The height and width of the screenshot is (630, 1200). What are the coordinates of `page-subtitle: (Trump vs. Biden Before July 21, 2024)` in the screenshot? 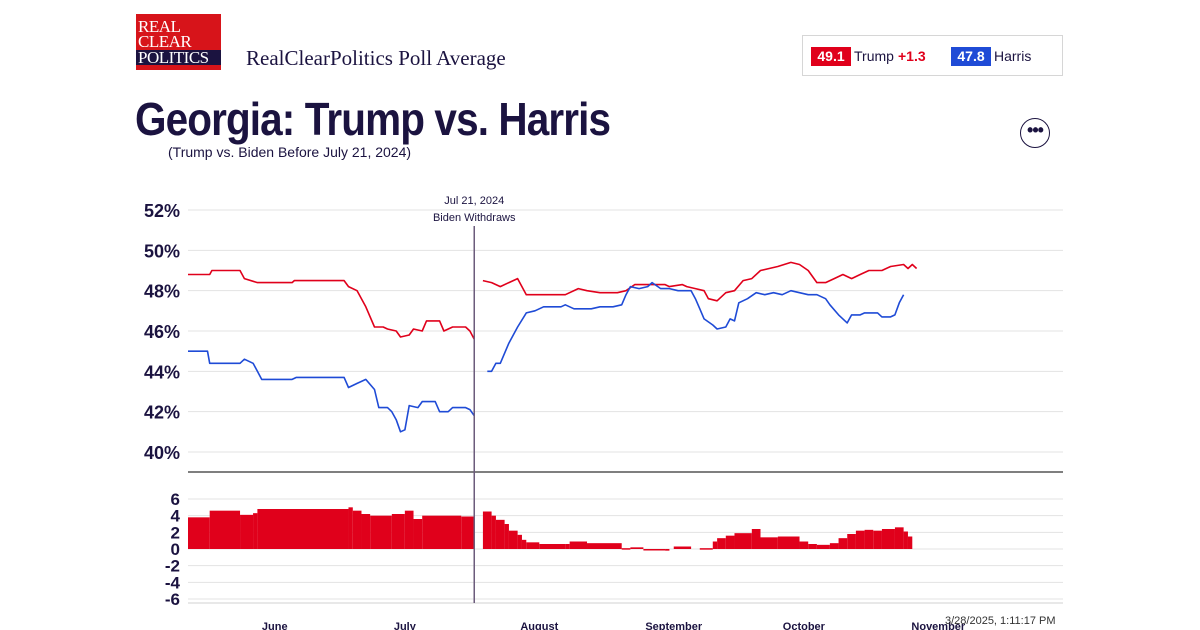 It's located at (290, 152).